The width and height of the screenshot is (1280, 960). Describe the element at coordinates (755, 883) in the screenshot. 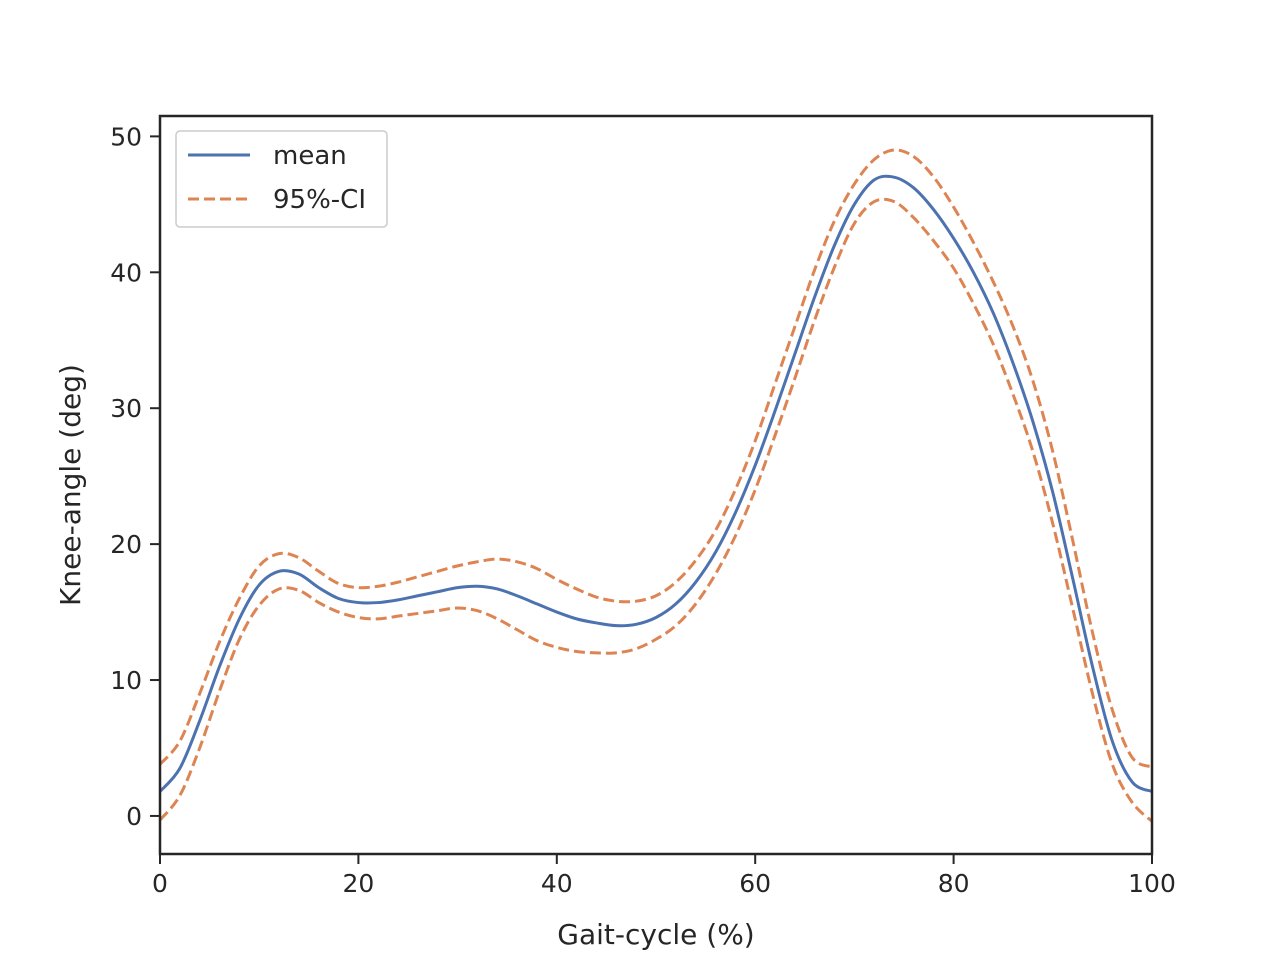

I see `x-tick-label: 60` at that location.